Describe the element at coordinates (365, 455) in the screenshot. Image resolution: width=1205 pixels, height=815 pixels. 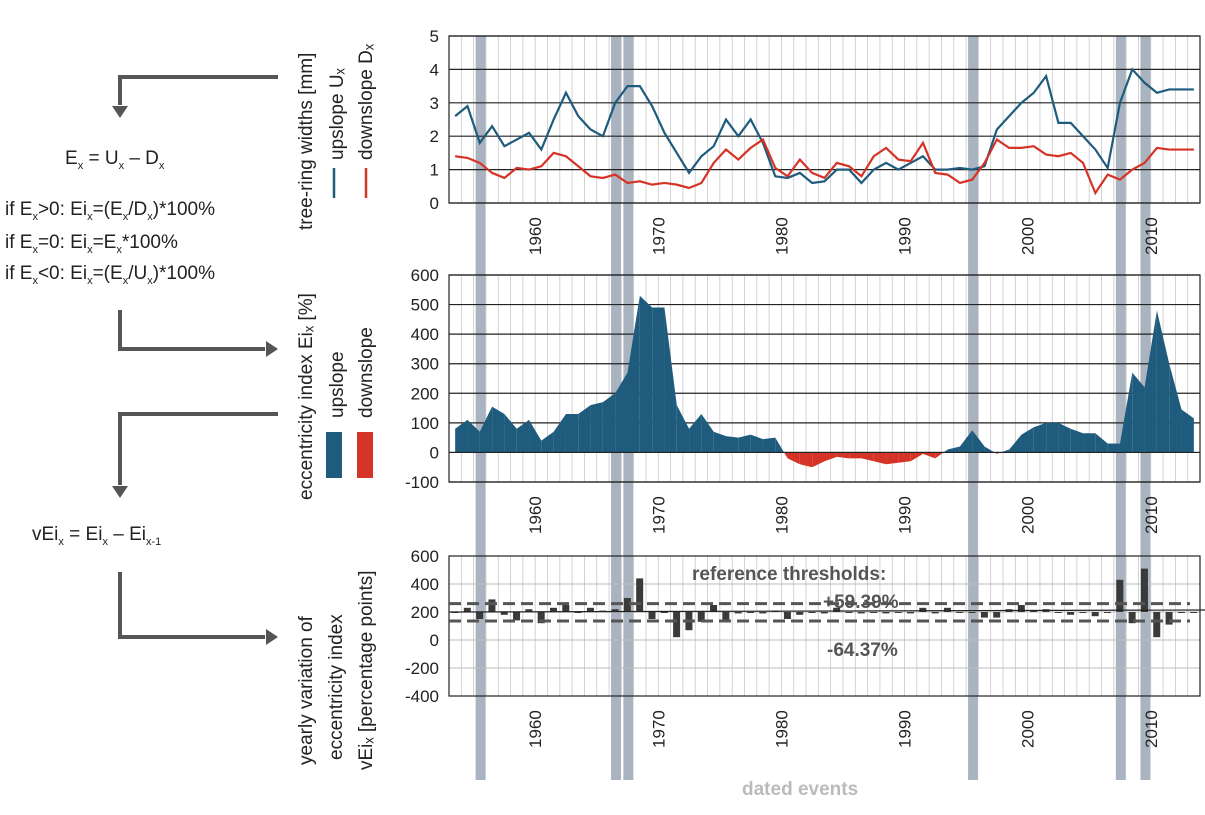
I see `legend-downslope-swatch` at that location.